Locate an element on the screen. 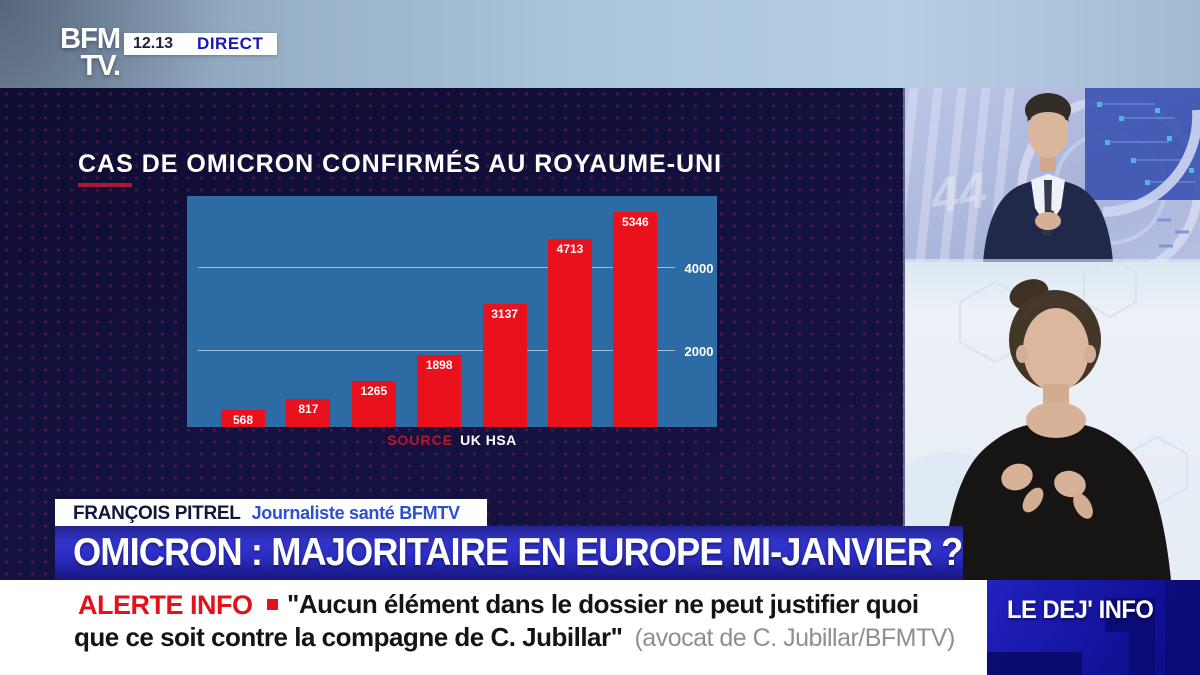  studio-guest-video: 44 is located at coordinates (1052, 175).